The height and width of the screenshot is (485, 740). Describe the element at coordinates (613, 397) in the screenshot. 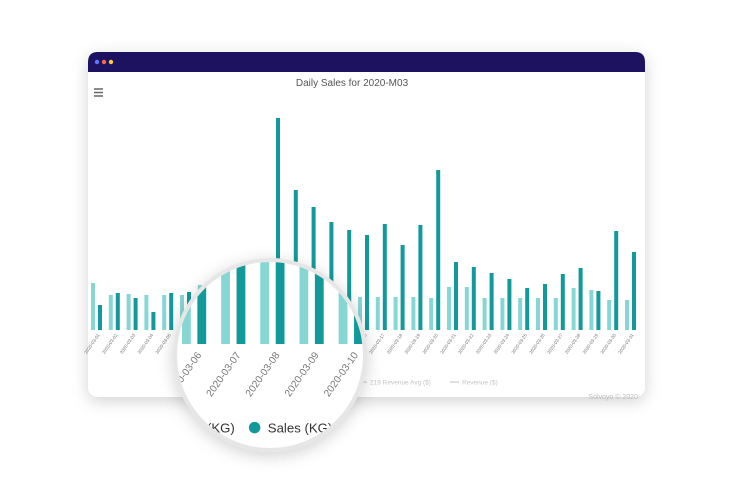

I see `credit: Solvoyo © 2020` at that location.